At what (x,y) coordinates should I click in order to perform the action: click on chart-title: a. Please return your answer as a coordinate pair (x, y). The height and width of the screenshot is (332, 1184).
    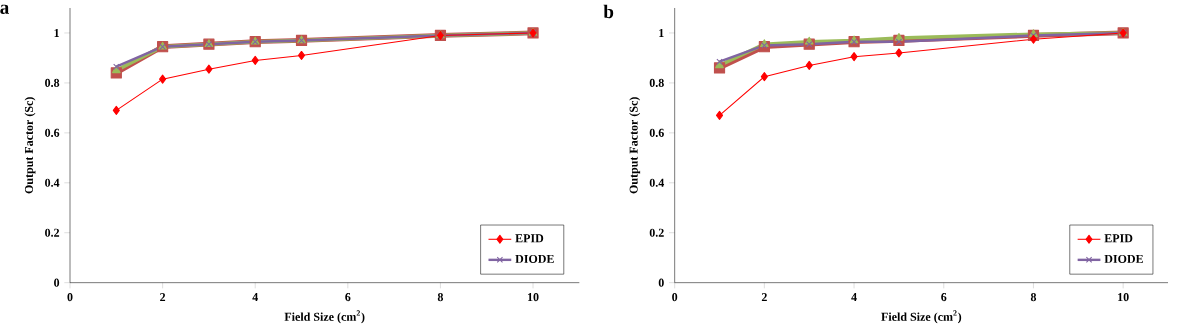
    Looking at the image, I should click on (4, 9).